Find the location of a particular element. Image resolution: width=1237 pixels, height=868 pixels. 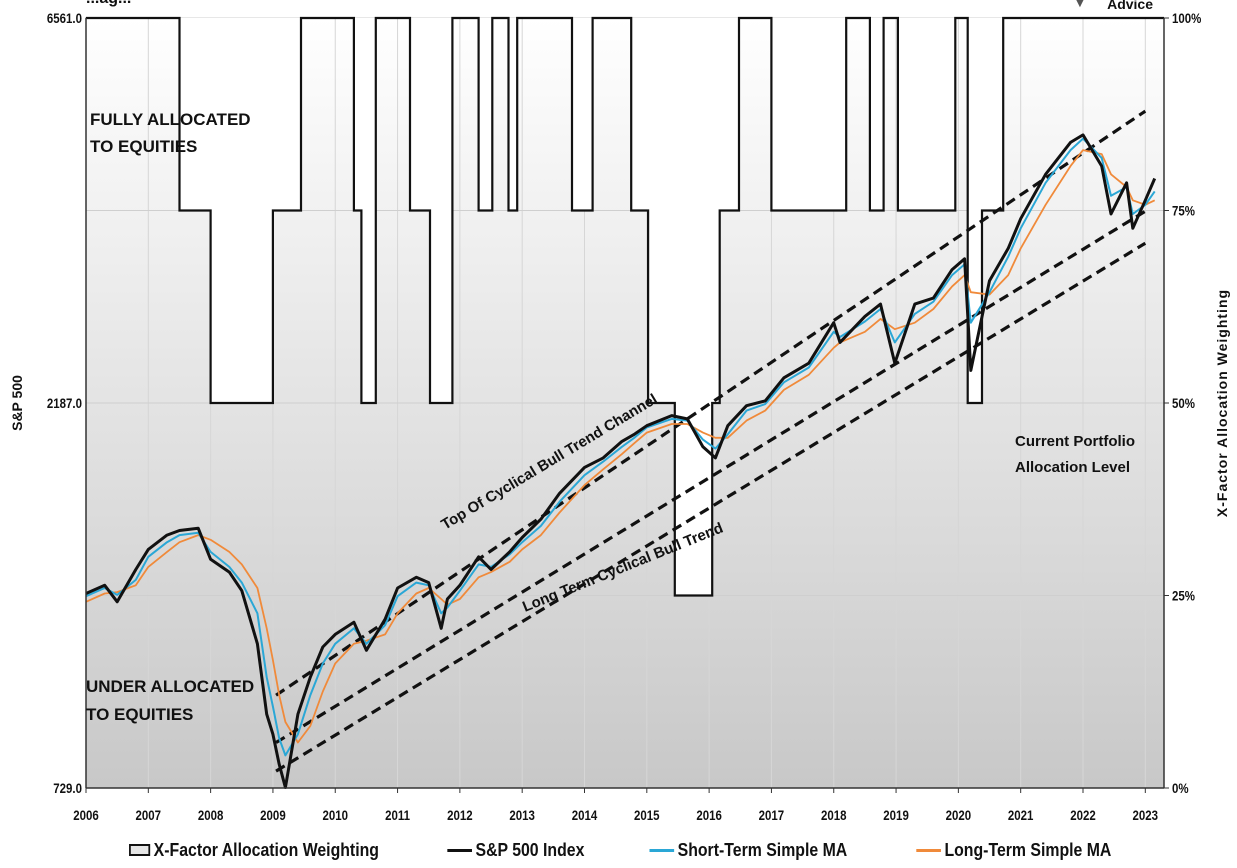

x-tick-label-2010: 2010 is located at coordinates (335, 815).